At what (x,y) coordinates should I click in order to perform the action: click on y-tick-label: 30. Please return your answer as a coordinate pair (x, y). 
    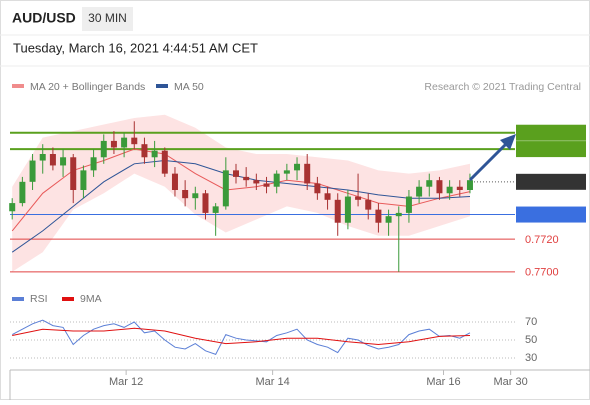
    Looking at the image, I should click on (531, 358).